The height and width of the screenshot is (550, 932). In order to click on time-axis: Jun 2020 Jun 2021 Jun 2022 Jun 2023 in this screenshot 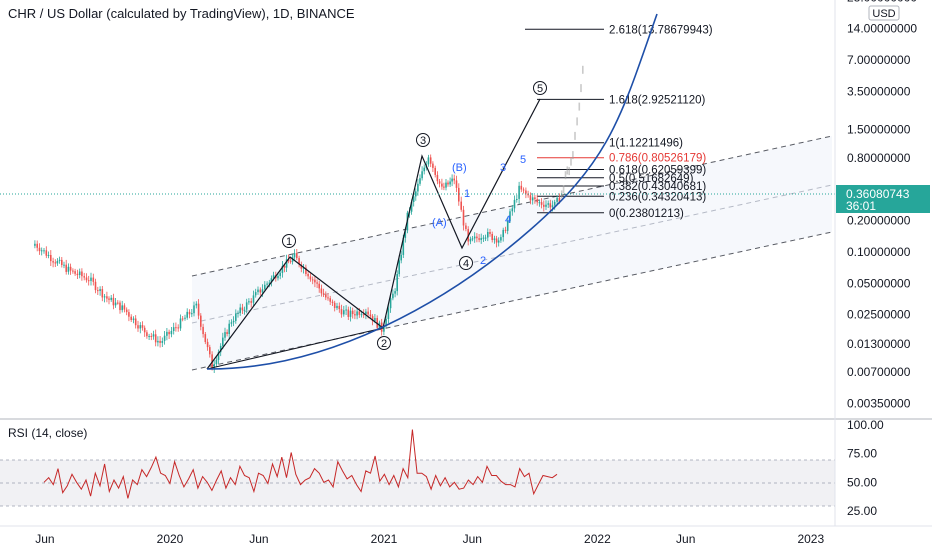, I will do `click(429, 539)`.